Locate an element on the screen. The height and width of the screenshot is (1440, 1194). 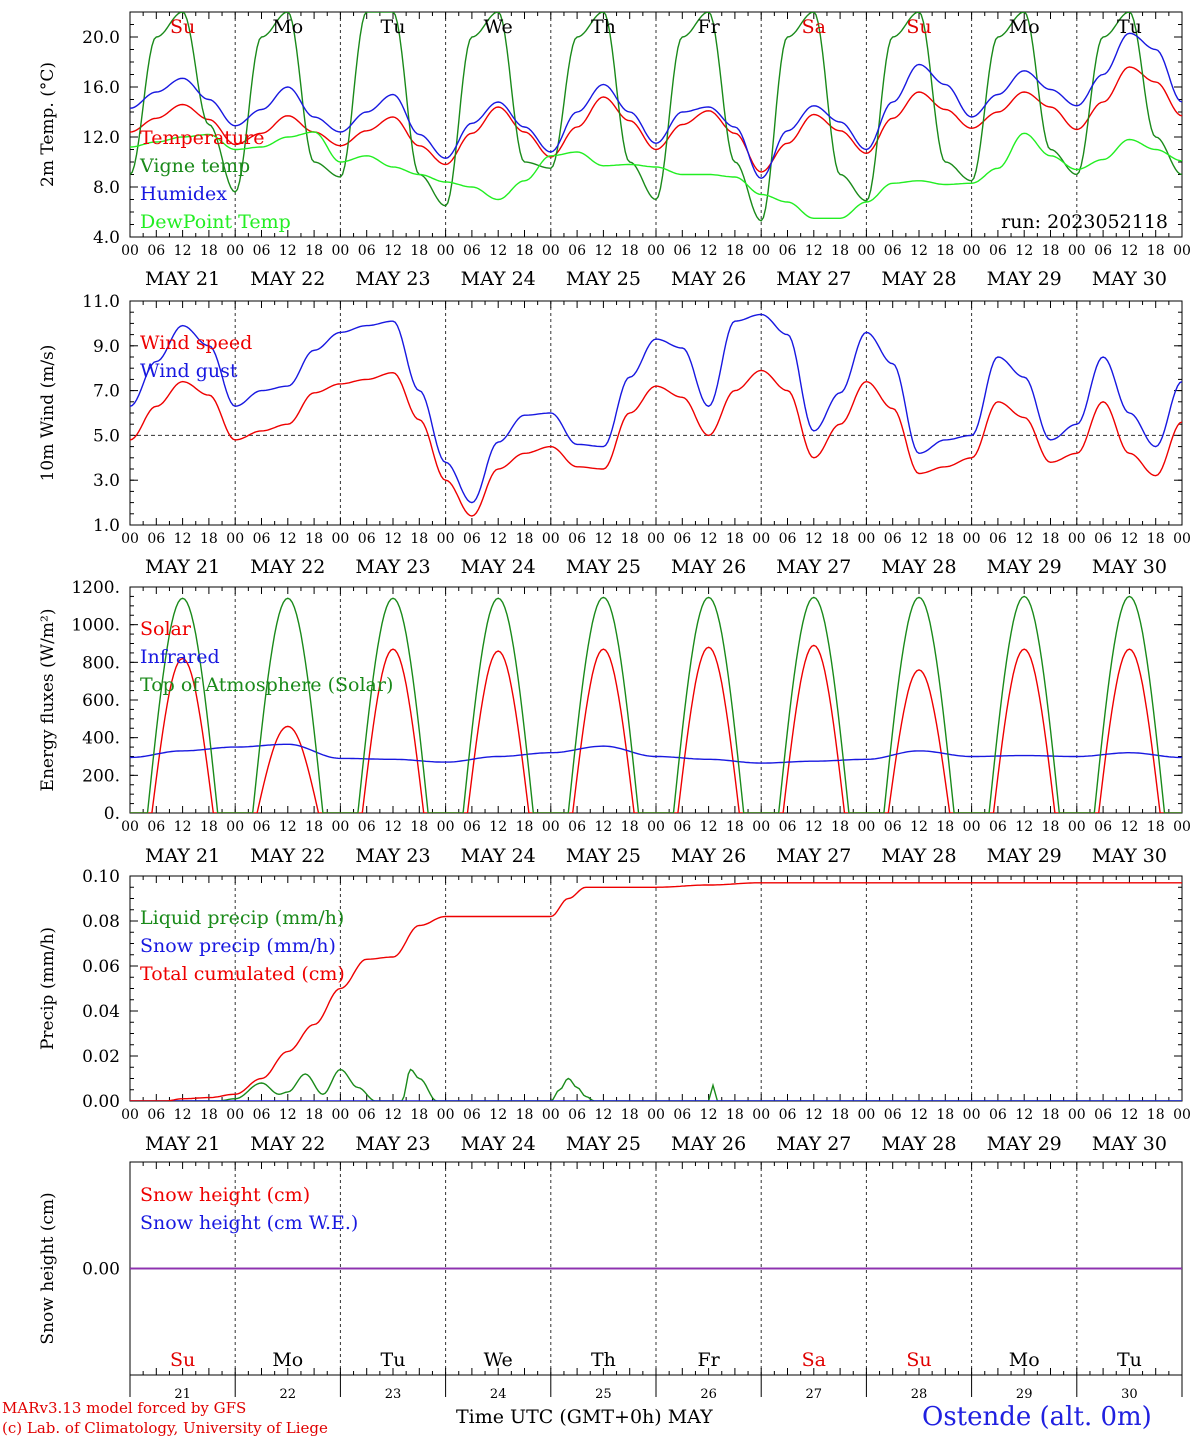
model-credit-text: MARv3.13 model forced by GFS is located at coordinates (124, 1408).